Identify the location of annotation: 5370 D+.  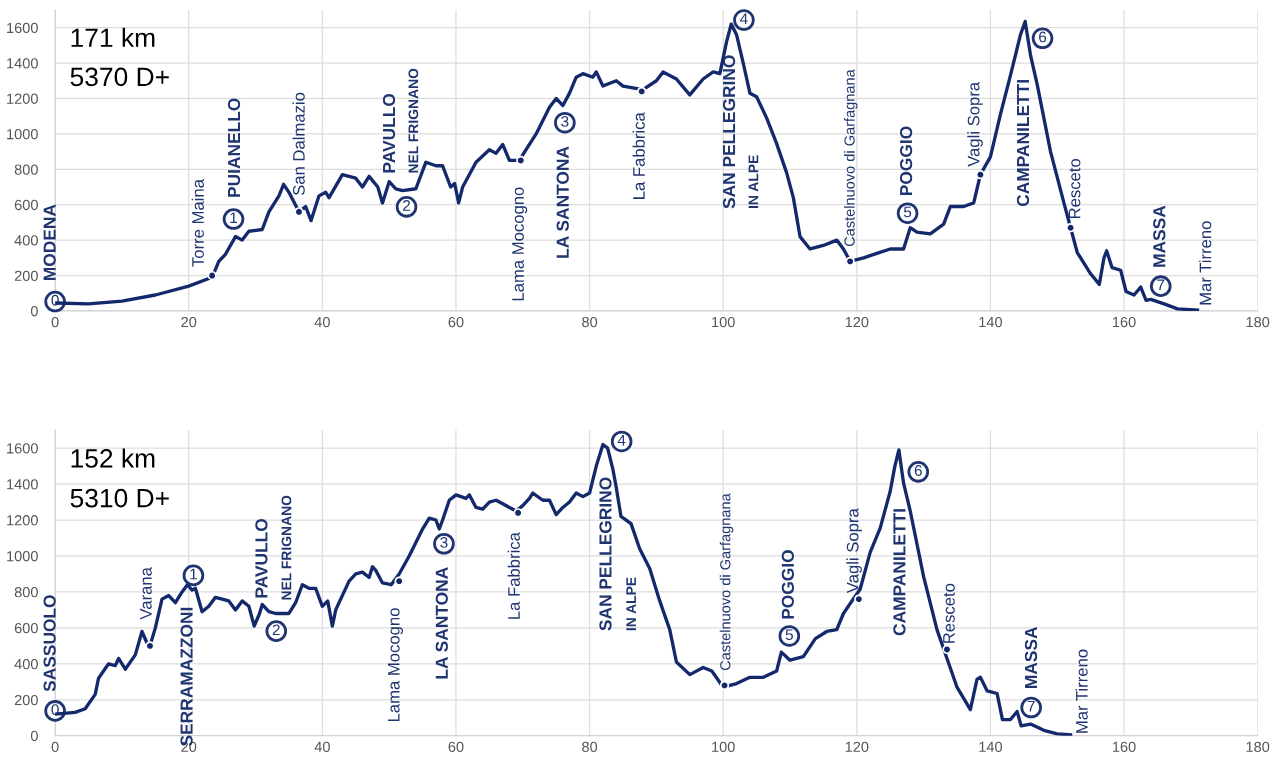
(119, 77).